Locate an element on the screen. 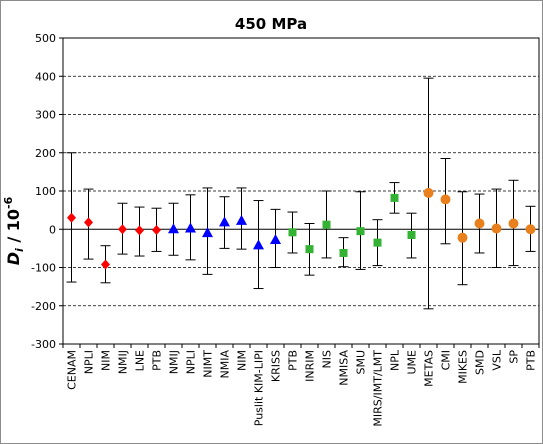 The height and width of the screenshot is (444, 543). x-tick-label: NIS is located at coordinates (327, 359).